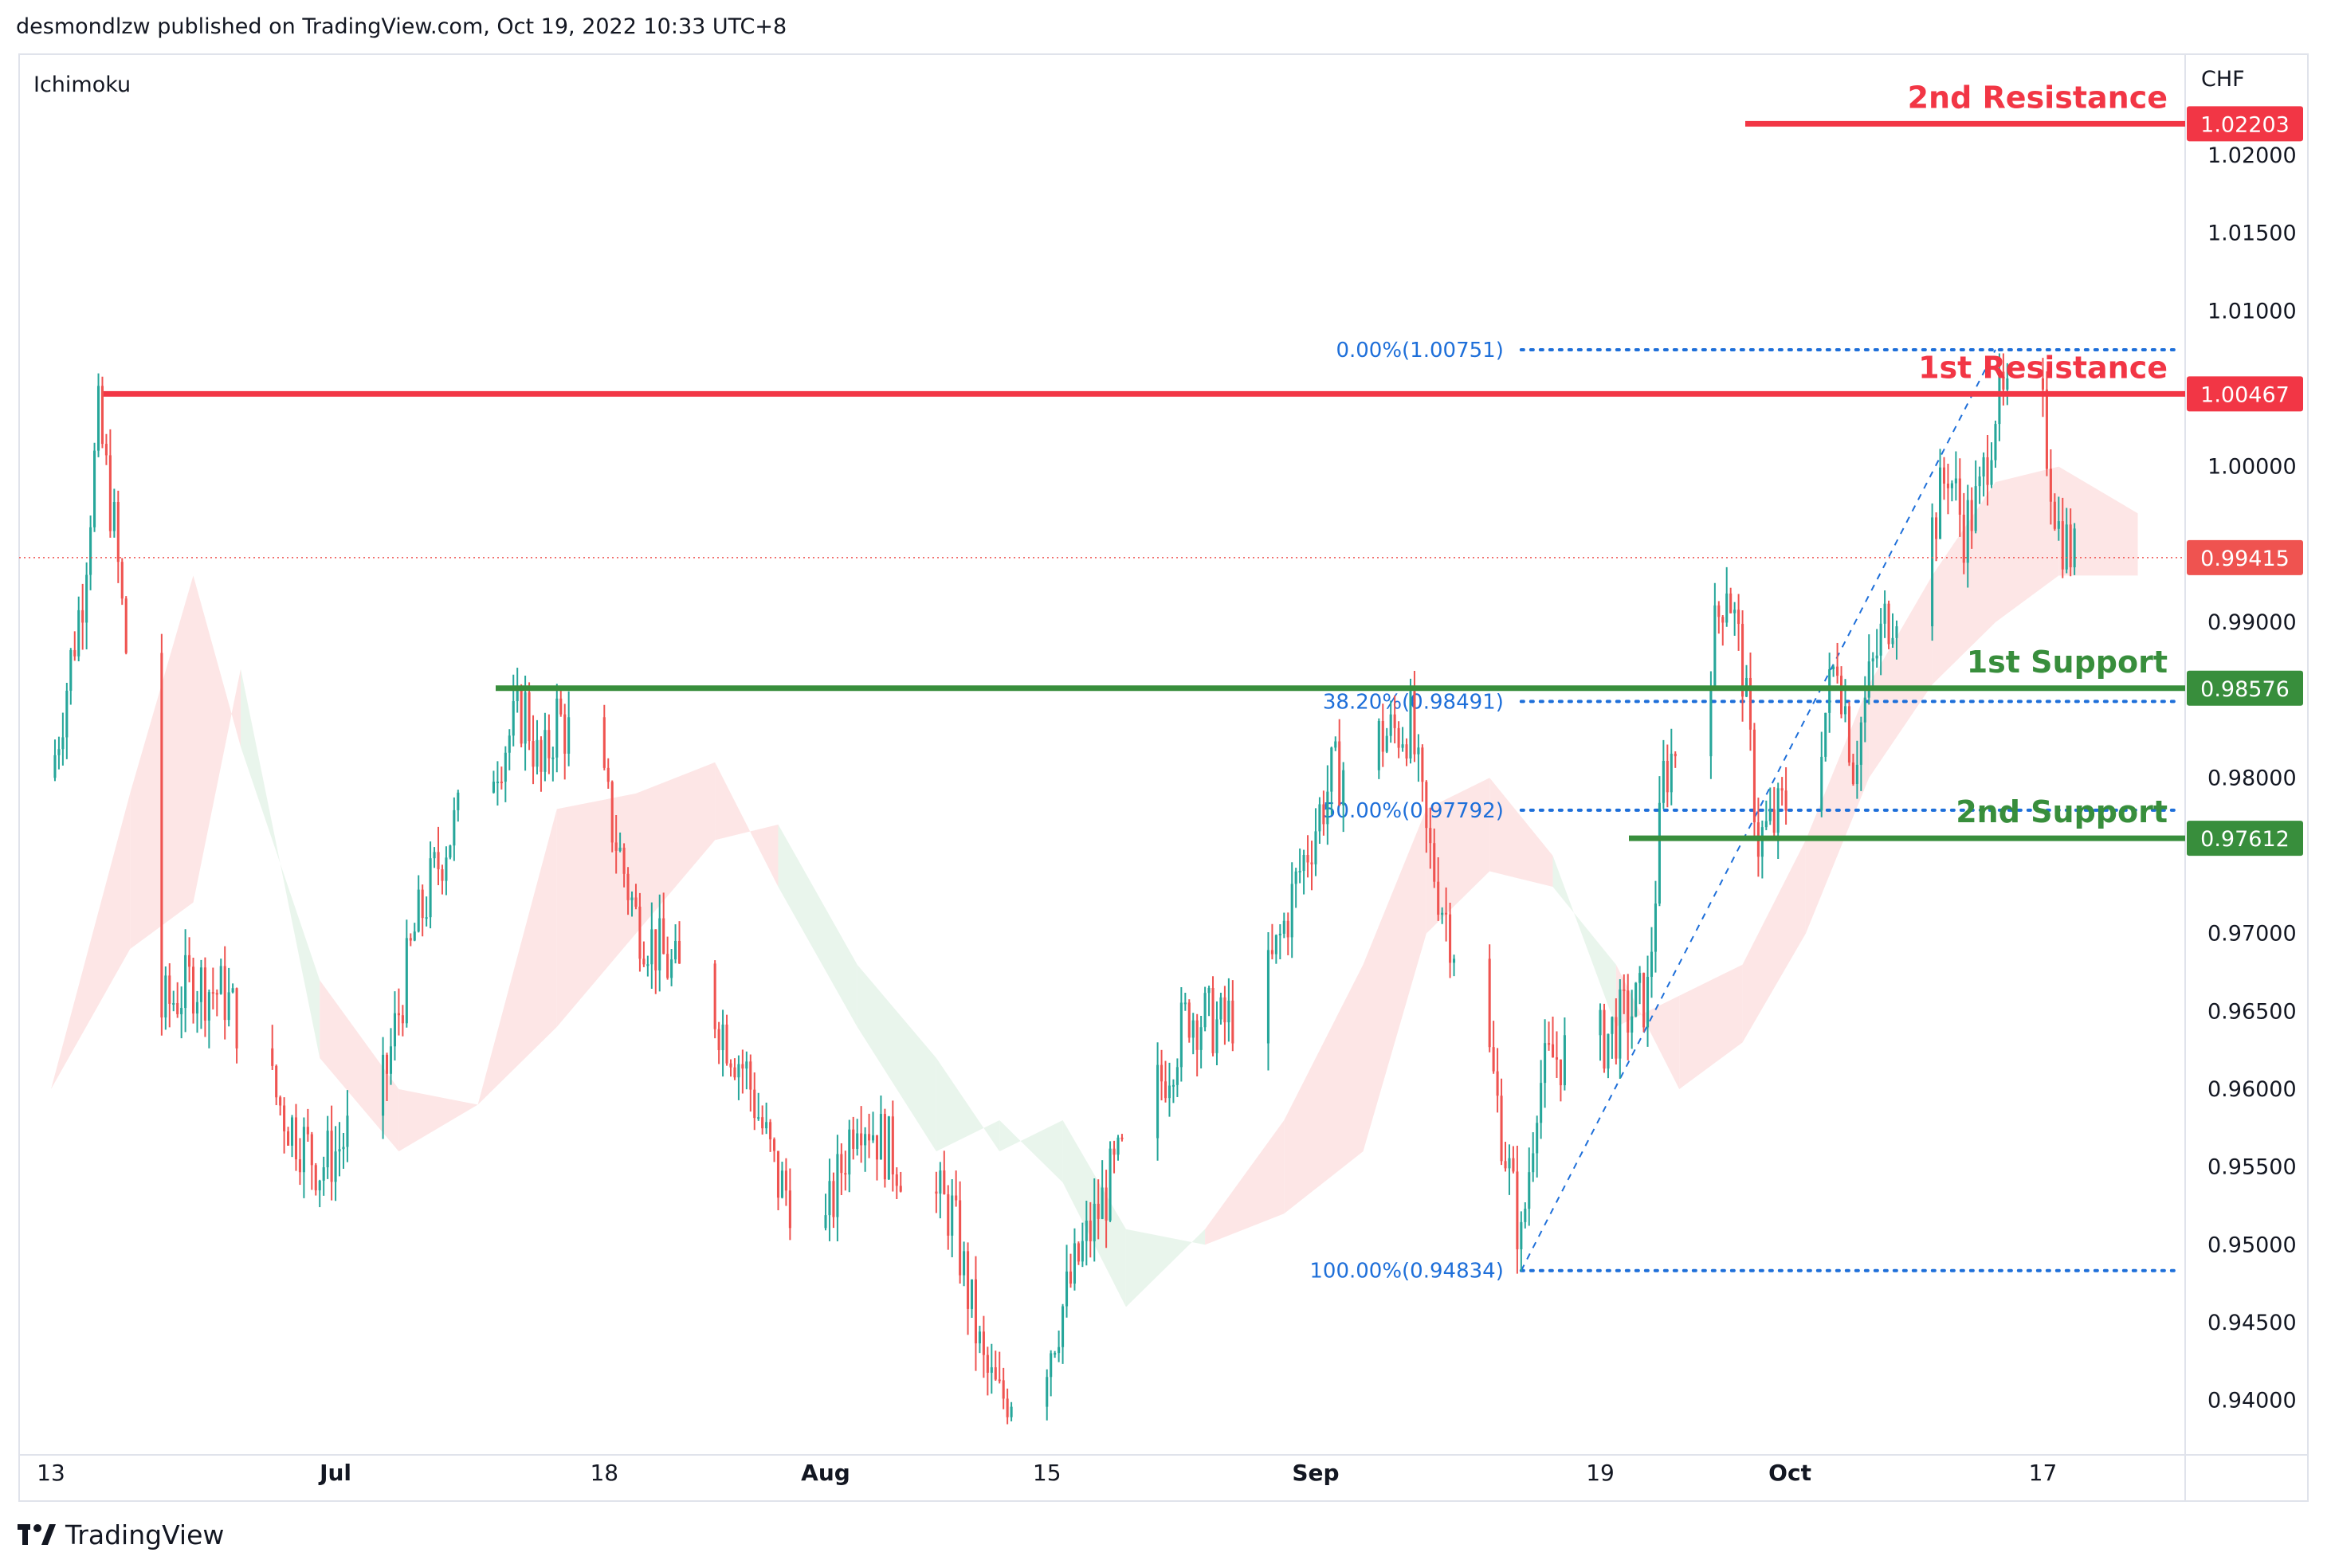 The image size is (2331, 1568). Describe the element at coordinates (37, 1534) in the screenshot. I see `tradingview-logo-icon` at that location.